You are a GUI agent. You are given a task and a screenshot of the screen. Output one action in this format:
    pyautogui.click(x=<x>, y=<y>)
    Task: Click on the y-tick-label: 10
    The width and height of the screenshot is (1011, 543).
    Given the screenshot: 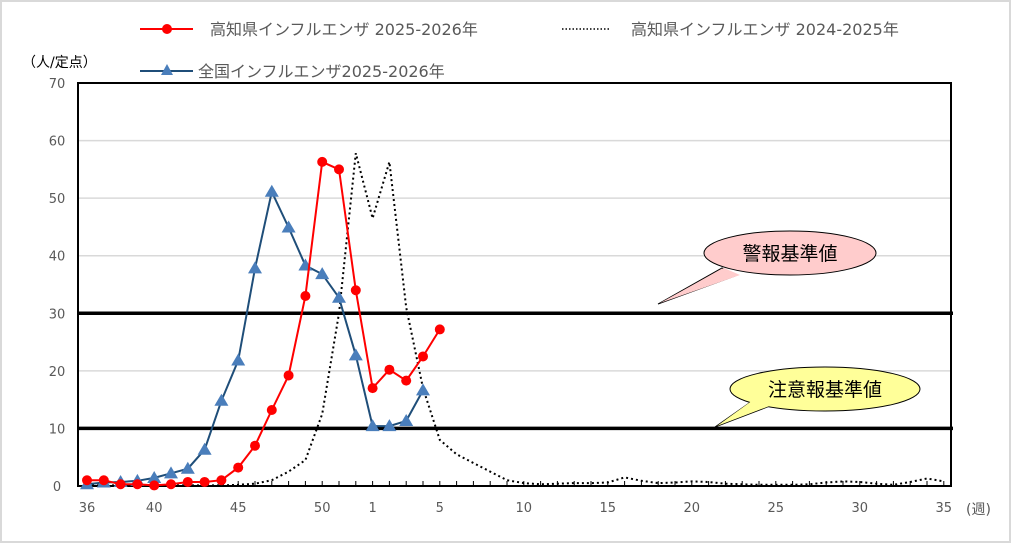 What is the action you would take?
    pyautogui.click(x=57, y=429)
    